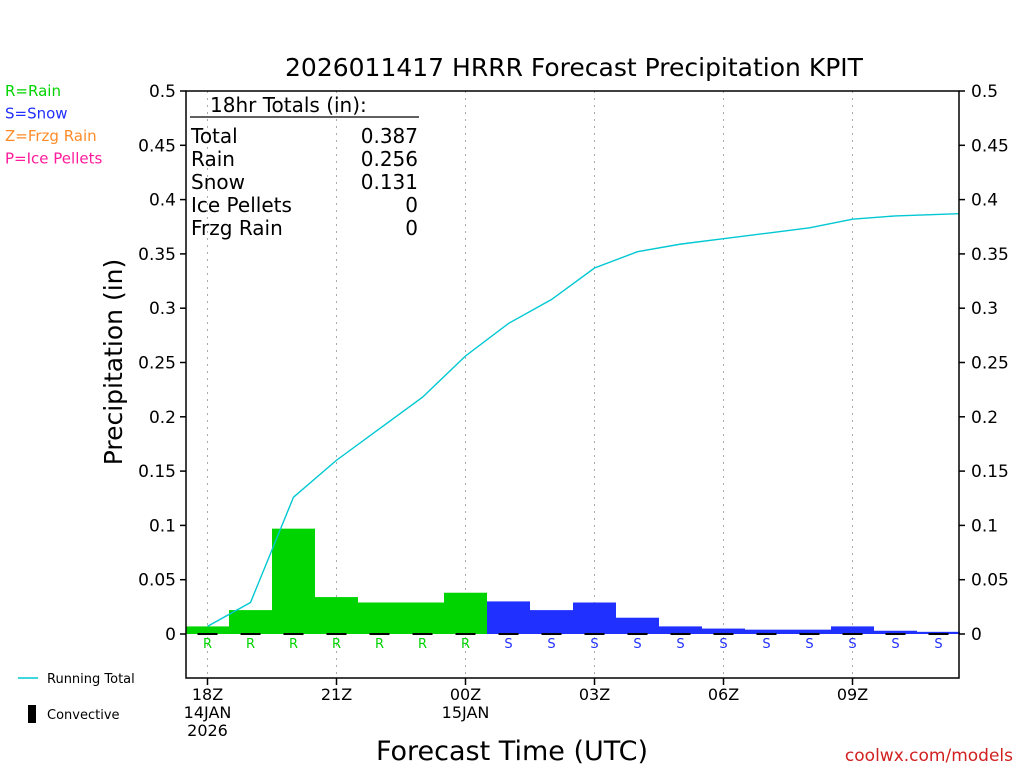  Describe the element at coordinates (984, 526) in the screenshot. I see `y-tick-label-right-2: 0.1` at that location.